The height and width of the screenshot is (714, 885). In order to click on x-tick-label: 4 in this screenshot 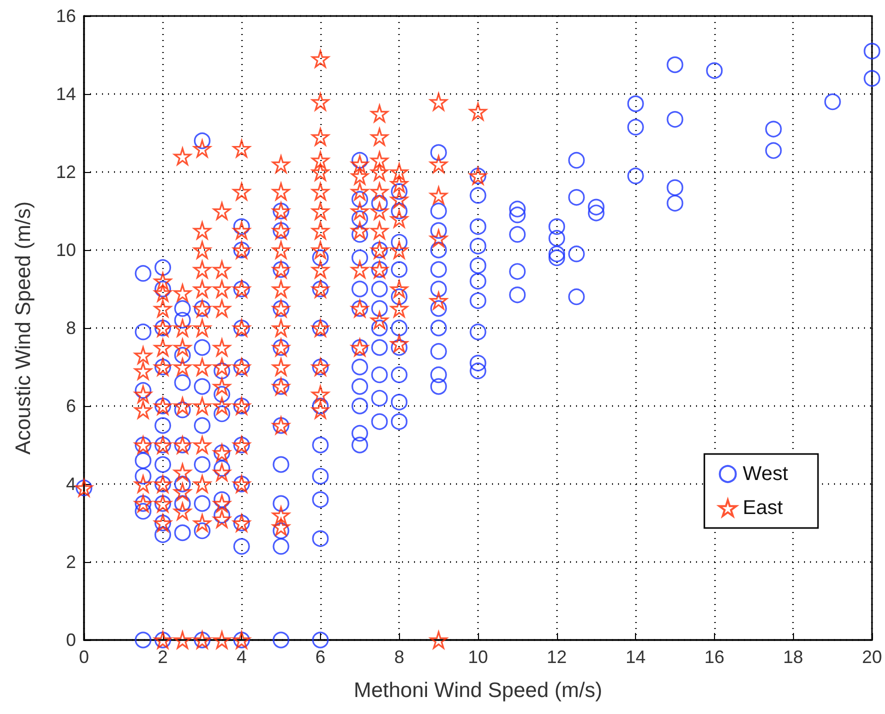, I will do `click(241, 657)`.